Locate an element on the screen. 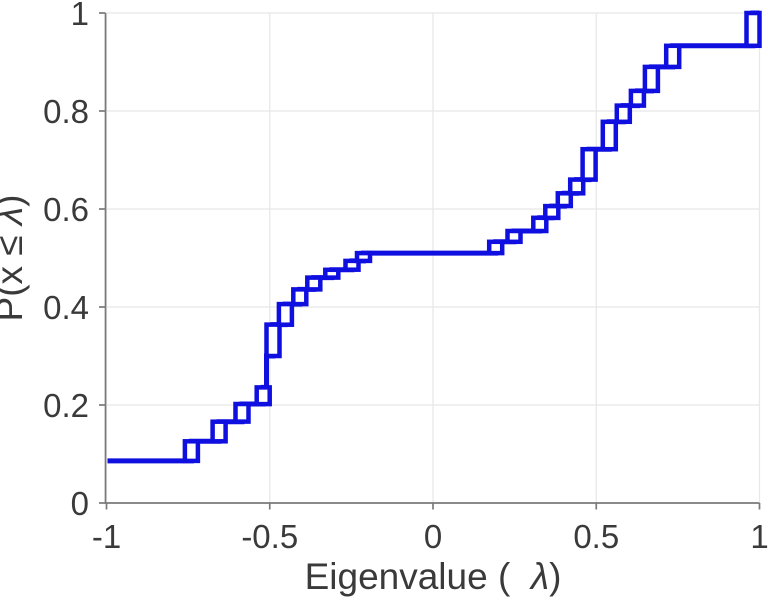  y-axis-label-text: P(x ≤ is located at coordinates (15, 273).